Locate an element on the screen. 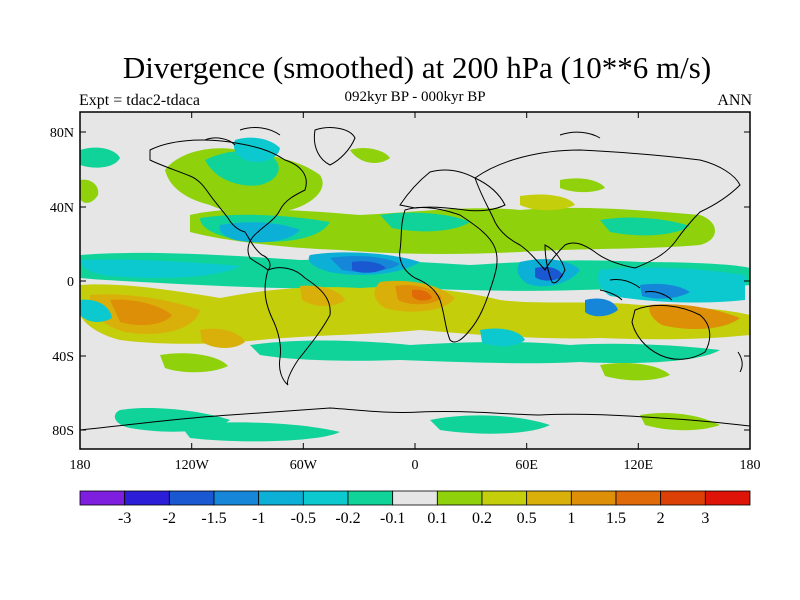  colorbar-label: 1.5 is located at coordinates (616, 518).